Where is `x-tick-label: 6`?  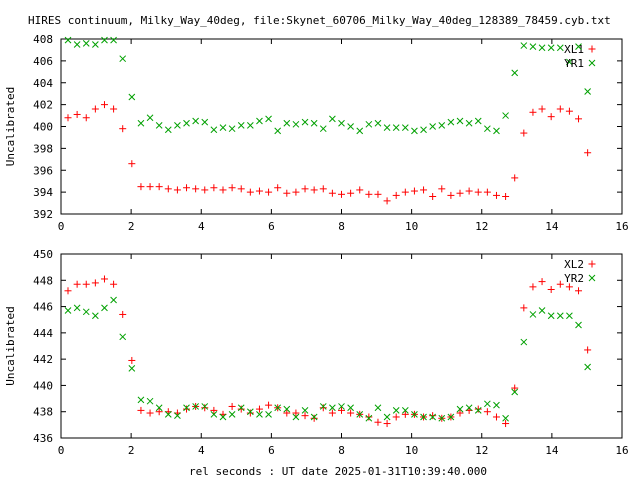
x-tick-label: 6 is located at coordinates (271, 450).